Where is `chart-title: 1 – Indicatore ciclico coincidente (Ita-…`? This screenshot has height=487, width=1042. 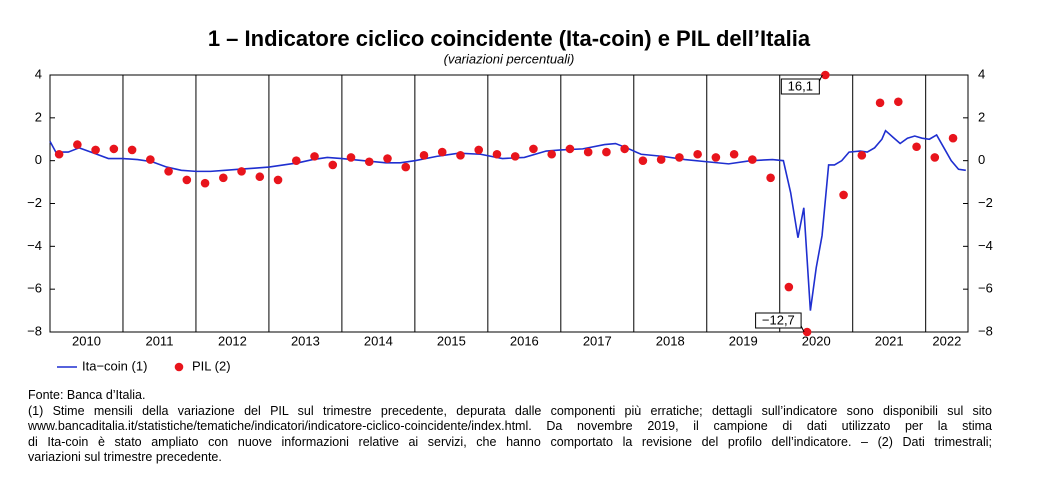
chart-title: 1 – Indicatore ciclico coincidente (Ita-… is located at coordinates (509, 38).